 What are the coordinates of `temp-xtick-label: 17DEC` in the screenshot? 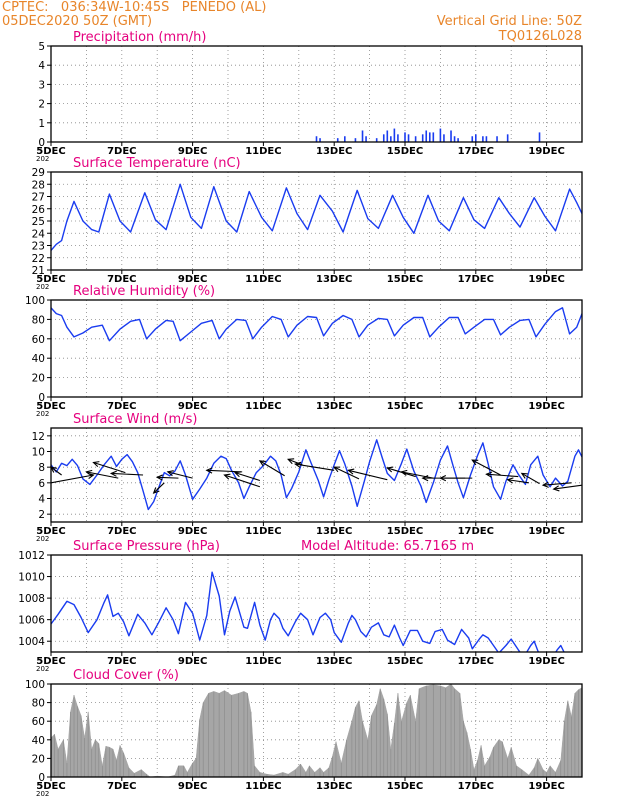 It's located at (476, 279).